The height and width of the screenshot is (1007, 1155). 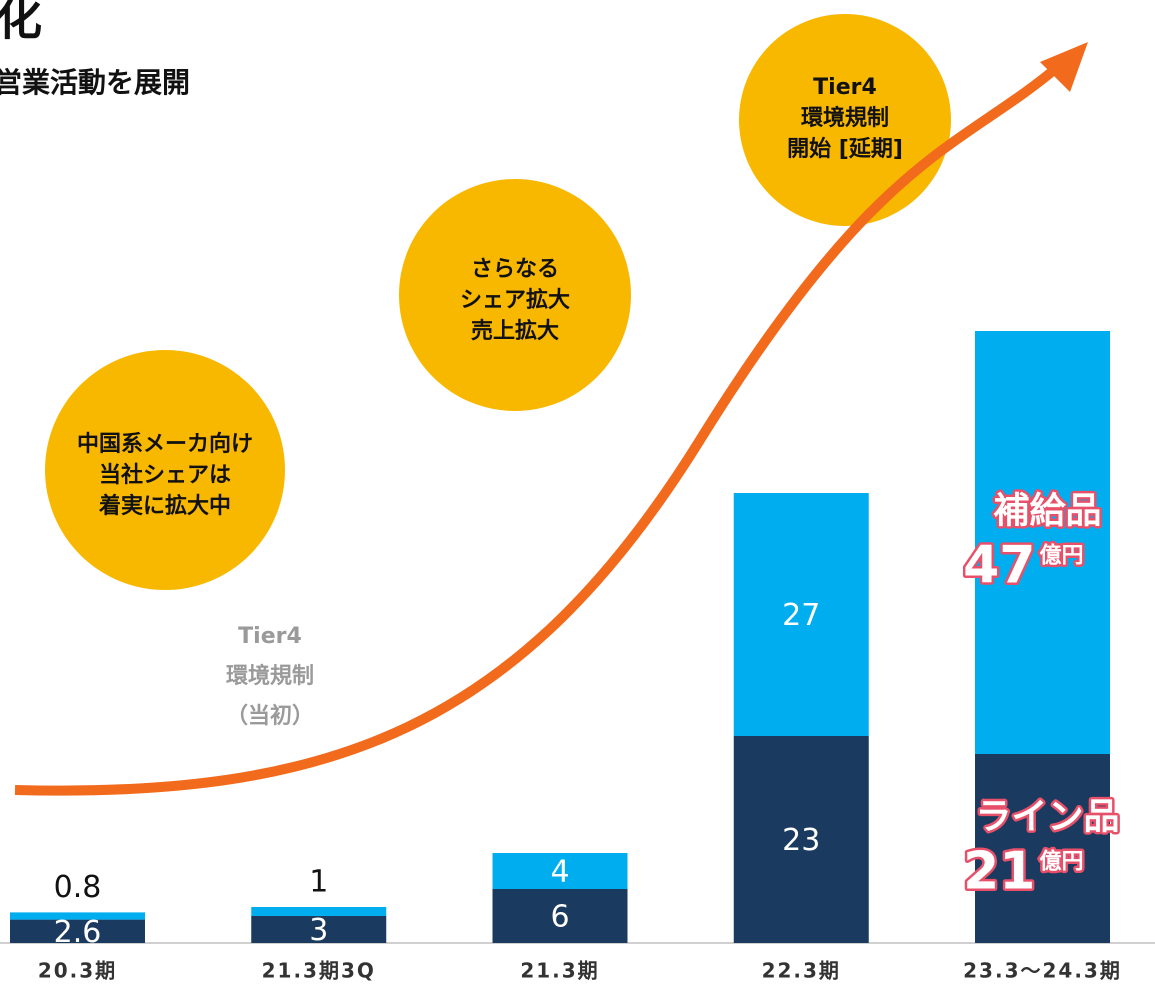 I want to click on data-label: 3, so click(x=318, y=930).